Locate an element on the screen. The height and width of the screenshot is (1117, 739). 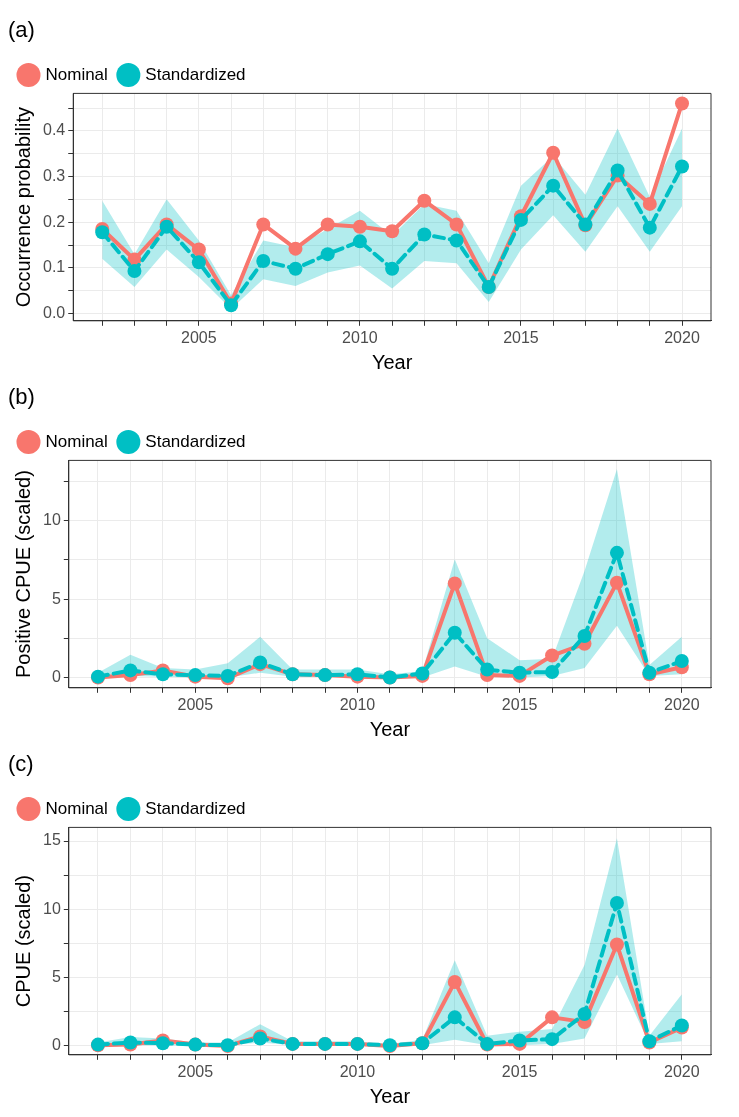
y-tick-label: 0.3 is located at coordinates (54, 175).